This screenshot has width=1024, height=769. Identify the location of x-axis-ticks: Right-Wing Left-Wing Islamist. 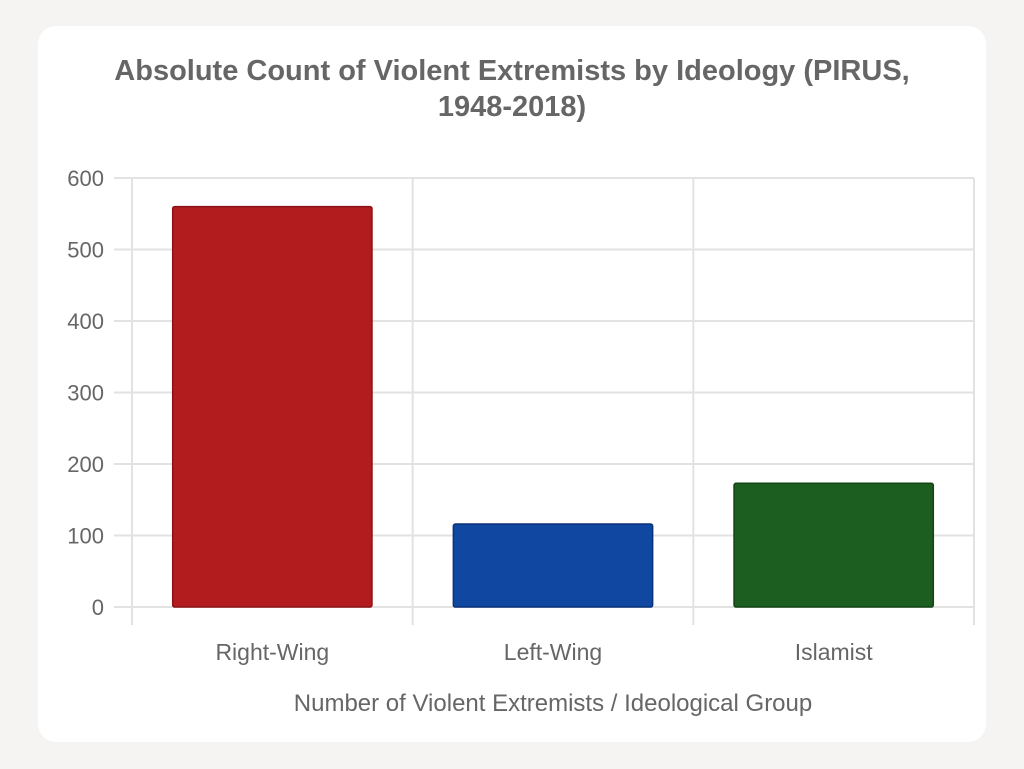
(544, 652).